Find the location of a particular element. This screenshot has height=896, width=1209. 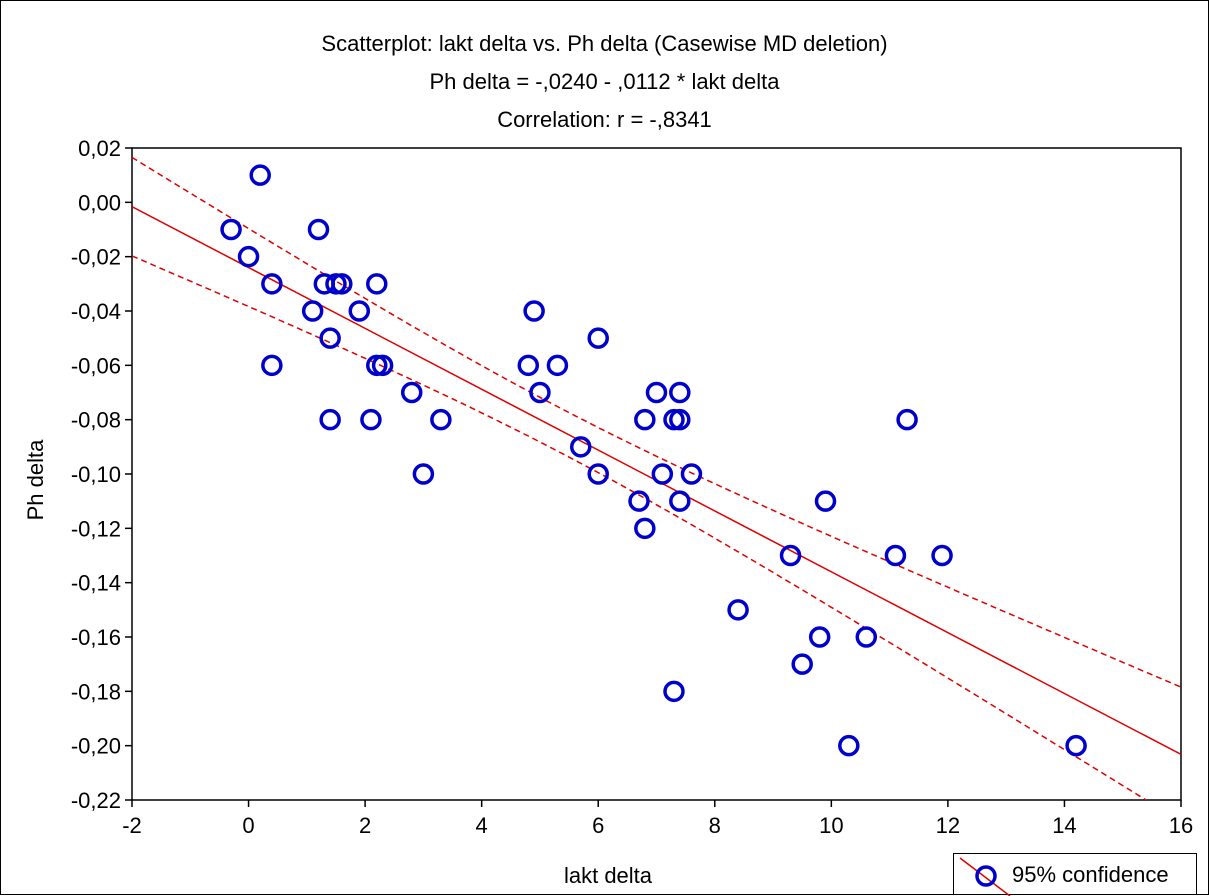

y-tick-label: -0,20 is located at coordinates (96, 746).